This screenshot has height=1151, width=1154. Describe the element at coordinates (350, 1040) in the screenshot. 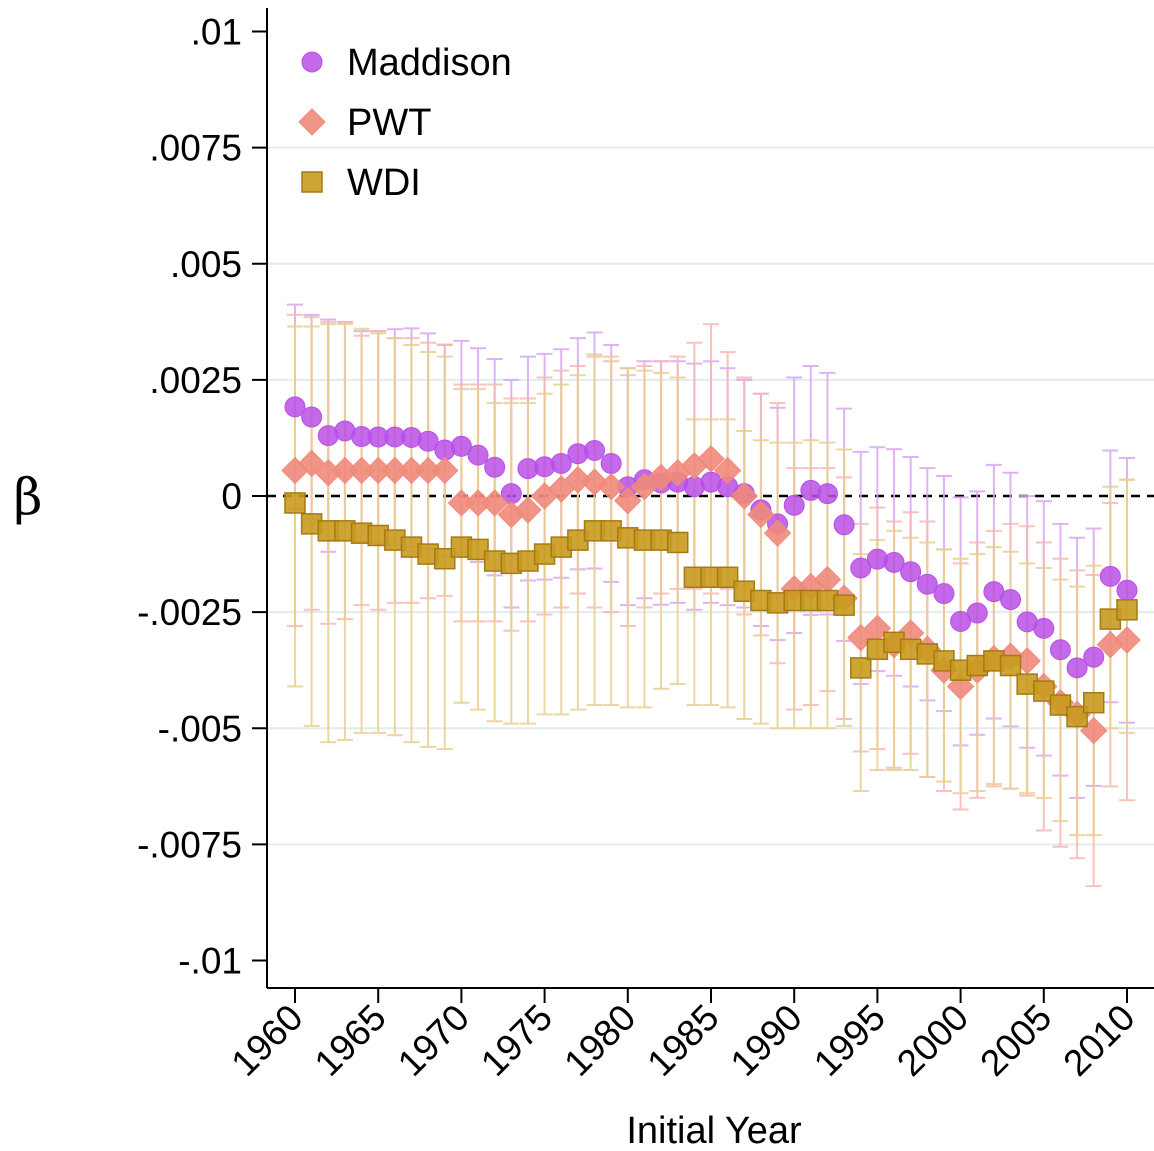

I see `x-tick-label: 1965` at that location.